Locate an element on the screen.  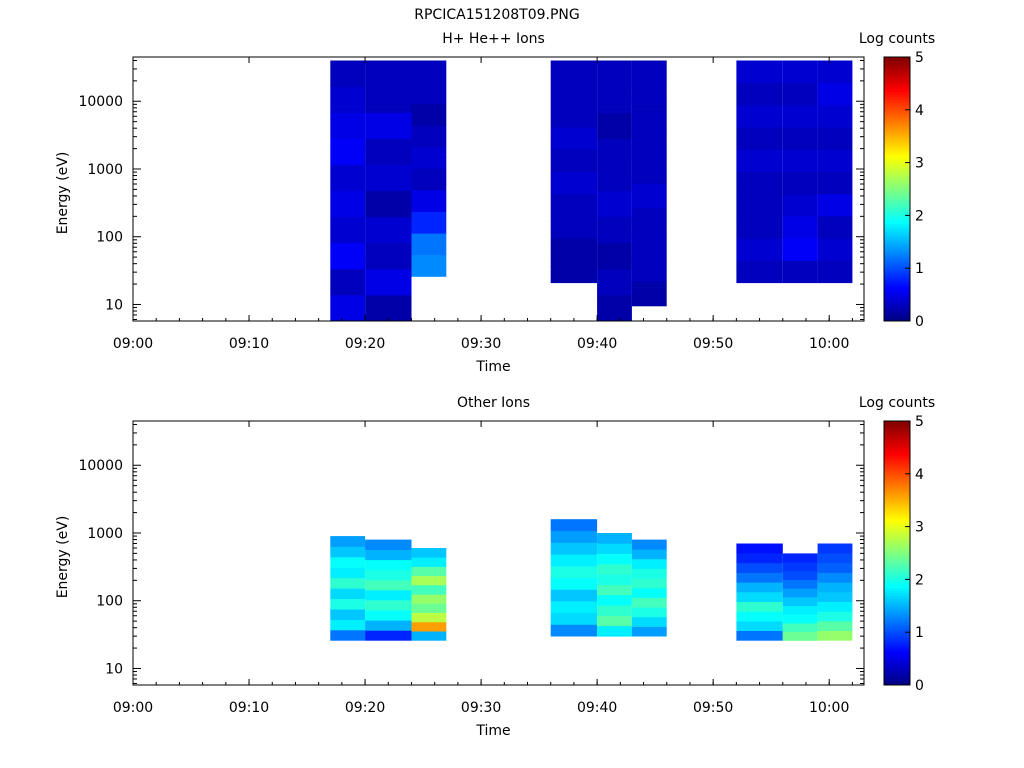
colorbar-tick-label: 5 is located at coordinates (919, 58).